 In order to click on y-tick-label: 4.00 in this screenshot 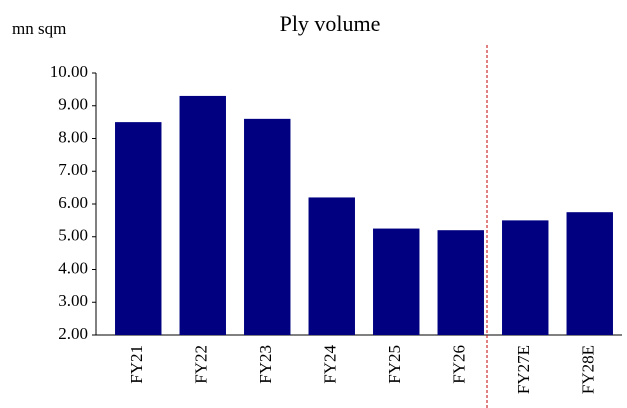, I will do `click(73, 267)`.